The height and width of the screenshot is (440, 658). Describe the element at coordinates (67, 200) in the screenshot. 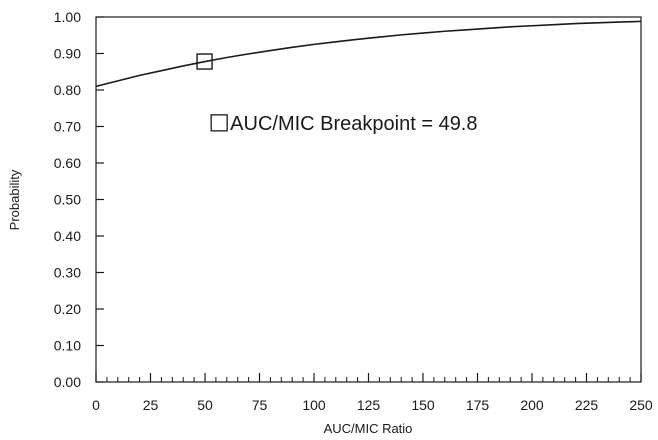

I see `y-tick-label: 0.50` at that location.